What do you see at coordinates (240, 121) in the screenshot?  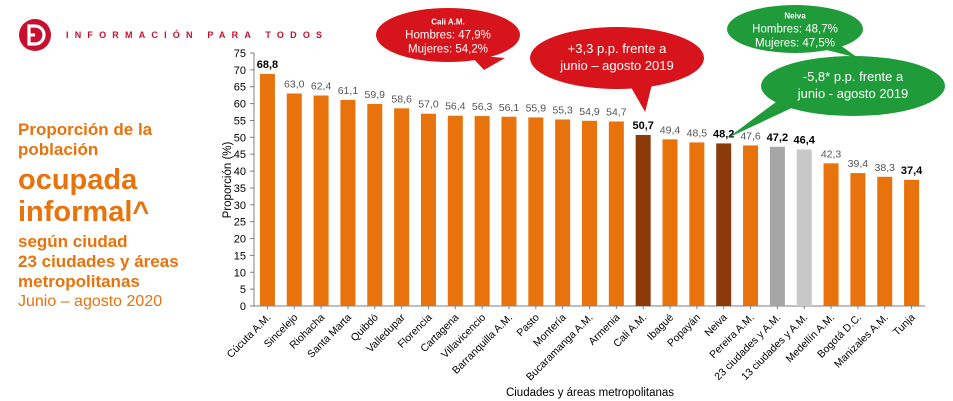 I see `y-tick-label: 55` at bounding box center [240, 121].